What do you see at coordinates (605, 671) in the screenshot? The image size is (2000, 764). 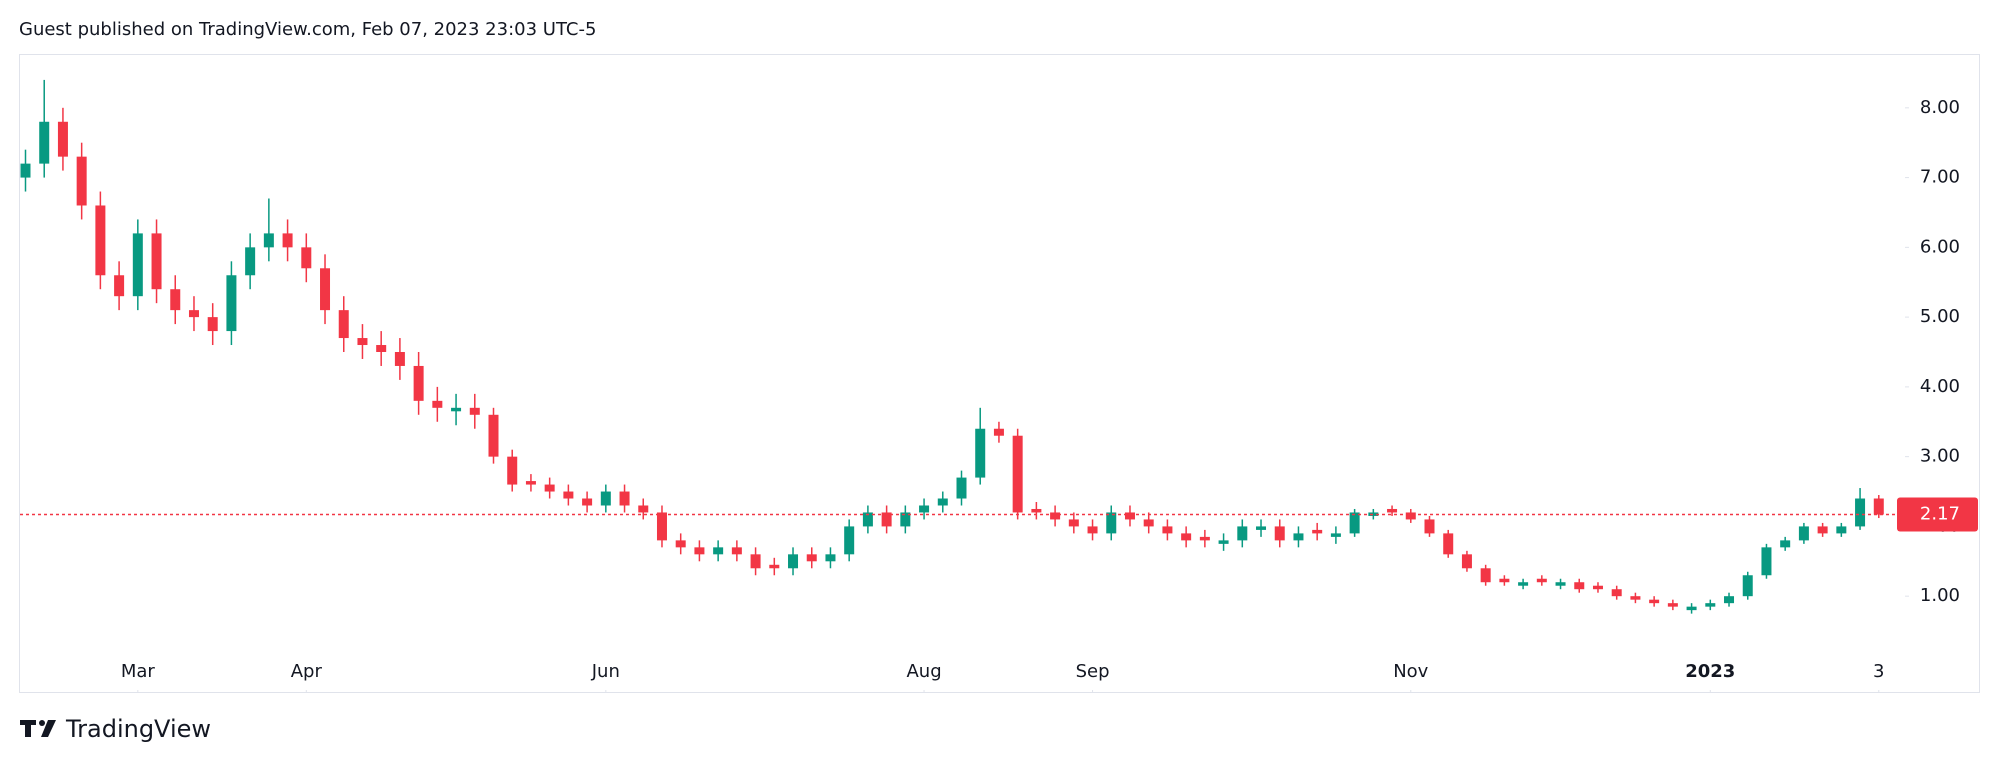 I see `x-tick-label: Jun` at bounding box center [605, 671].